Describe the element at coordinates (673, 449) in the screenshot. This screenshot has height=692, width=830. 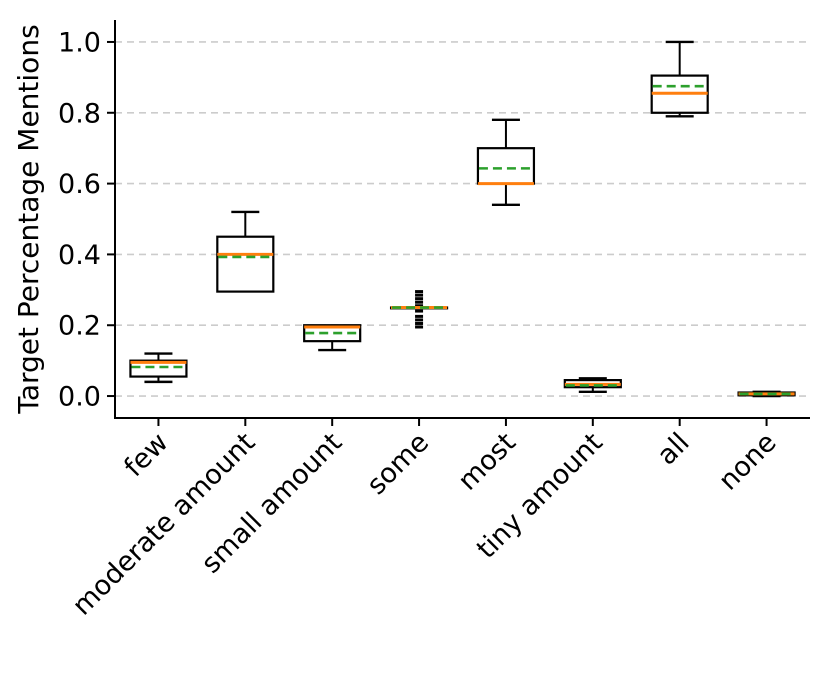
I see `x-tick-label-all: all` at that location.